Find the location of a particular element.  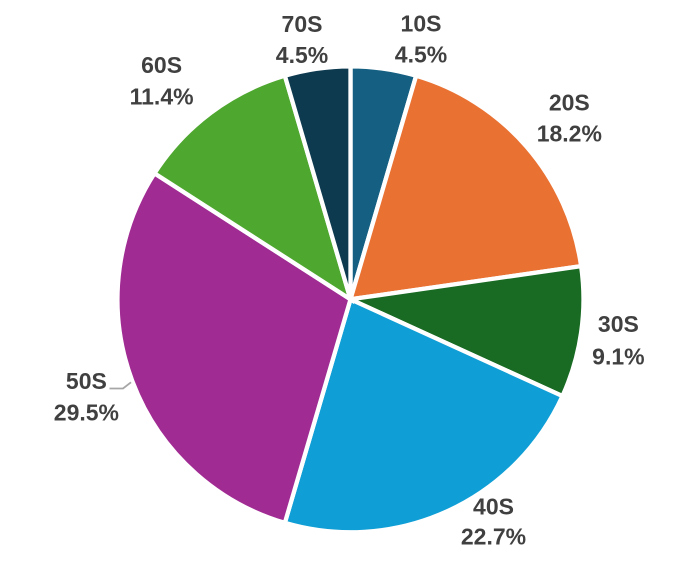

svg-text: 29.5% is located at coordinates (86, 412).